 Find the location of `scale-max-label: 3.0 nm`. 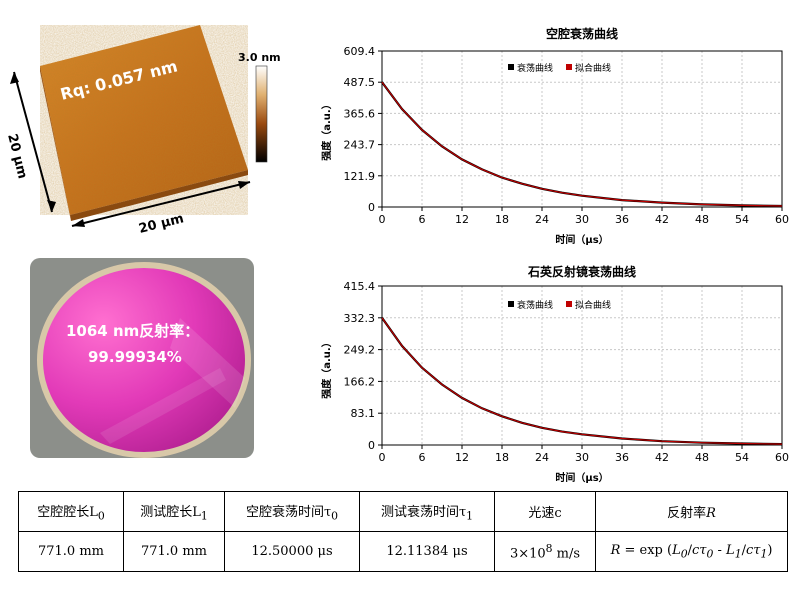

scale-max-label: 3.0 nm is located at coordinates (259, 57).